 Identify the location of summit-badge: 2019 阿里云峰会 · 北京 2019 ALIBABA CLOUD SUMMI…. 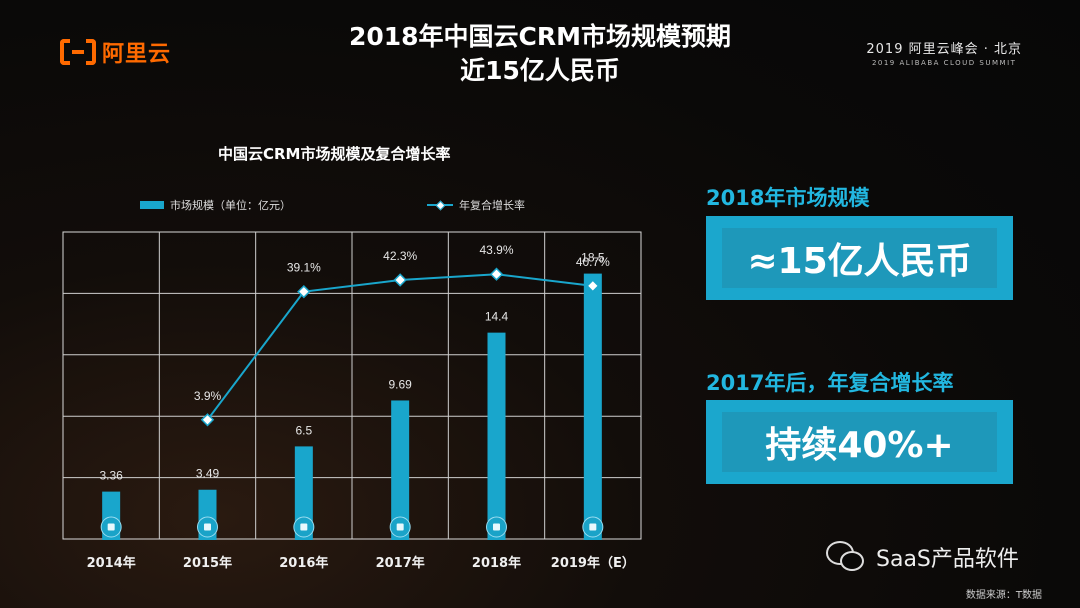
(944, 52).